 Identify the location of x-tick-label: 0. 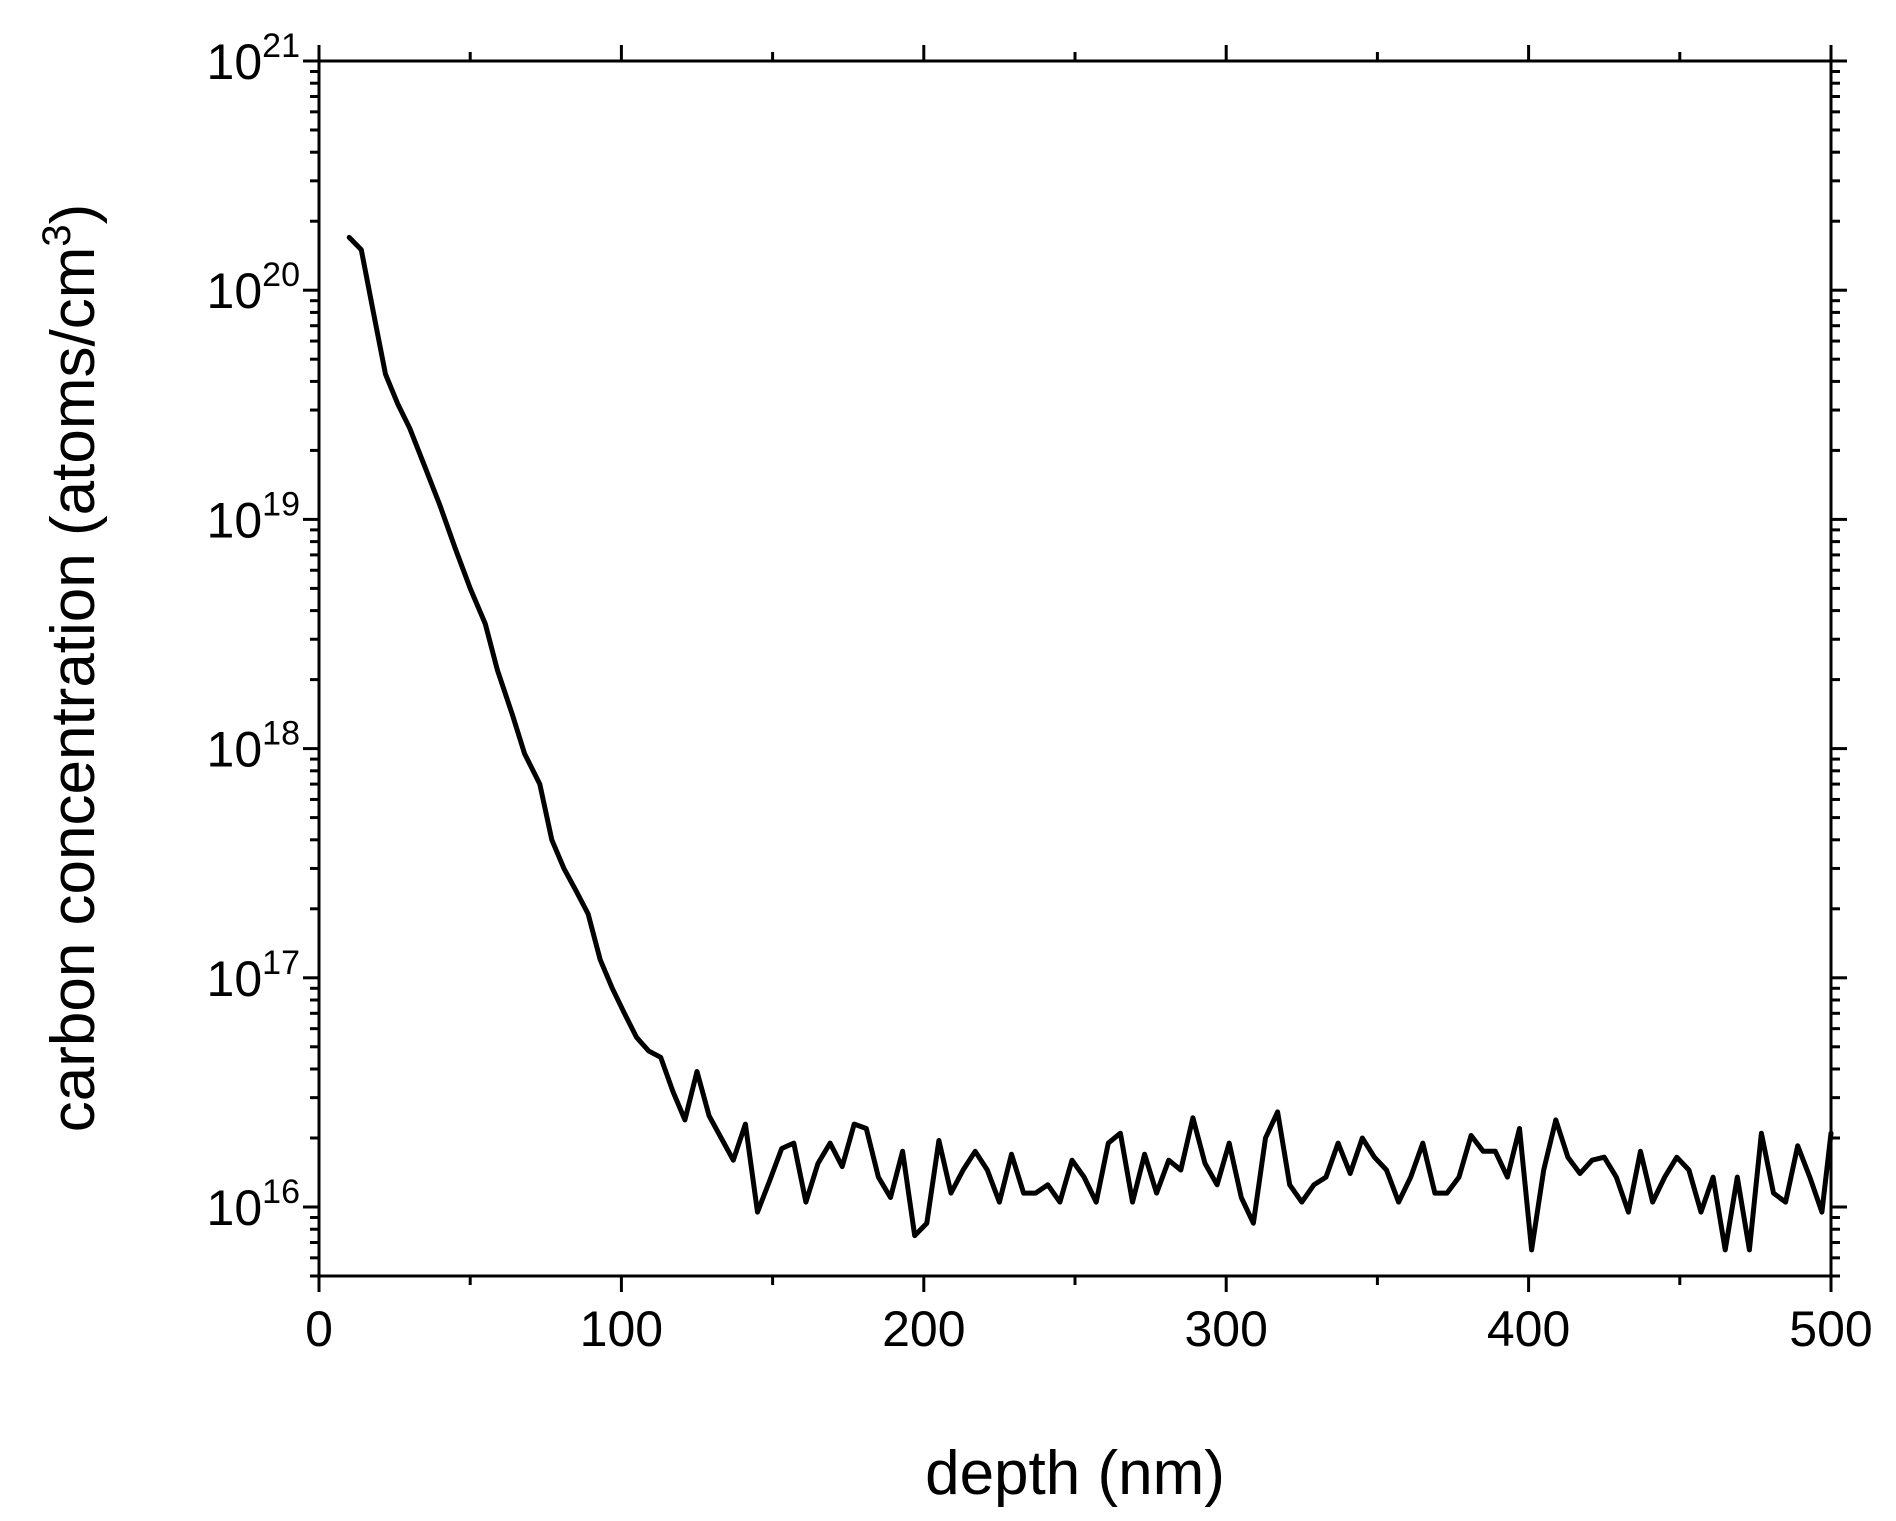
(319, 1329).